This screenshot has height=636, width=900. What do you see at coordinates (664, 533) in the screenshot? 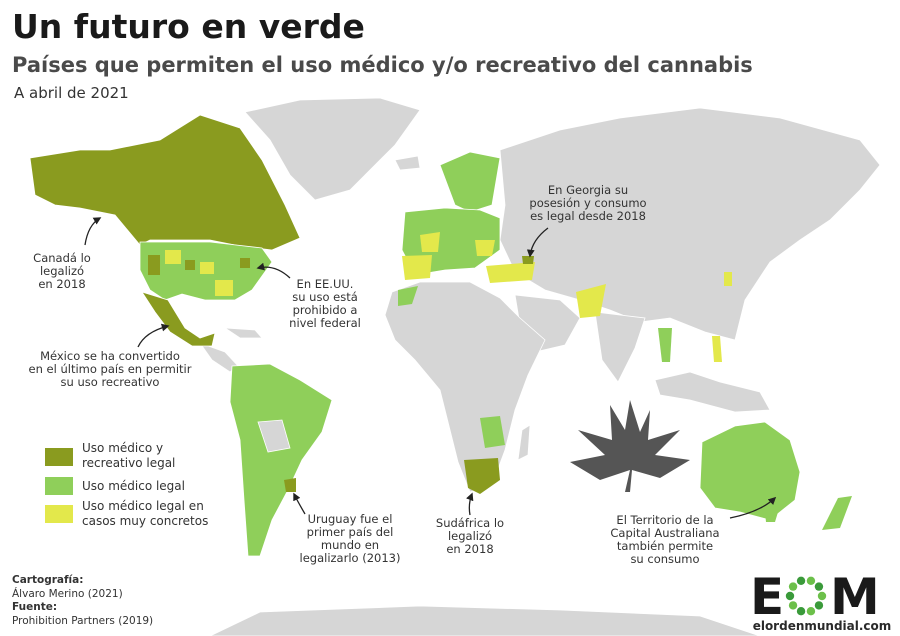
I see `annotation: Capital Australiana` at bounding box center [664, 533].